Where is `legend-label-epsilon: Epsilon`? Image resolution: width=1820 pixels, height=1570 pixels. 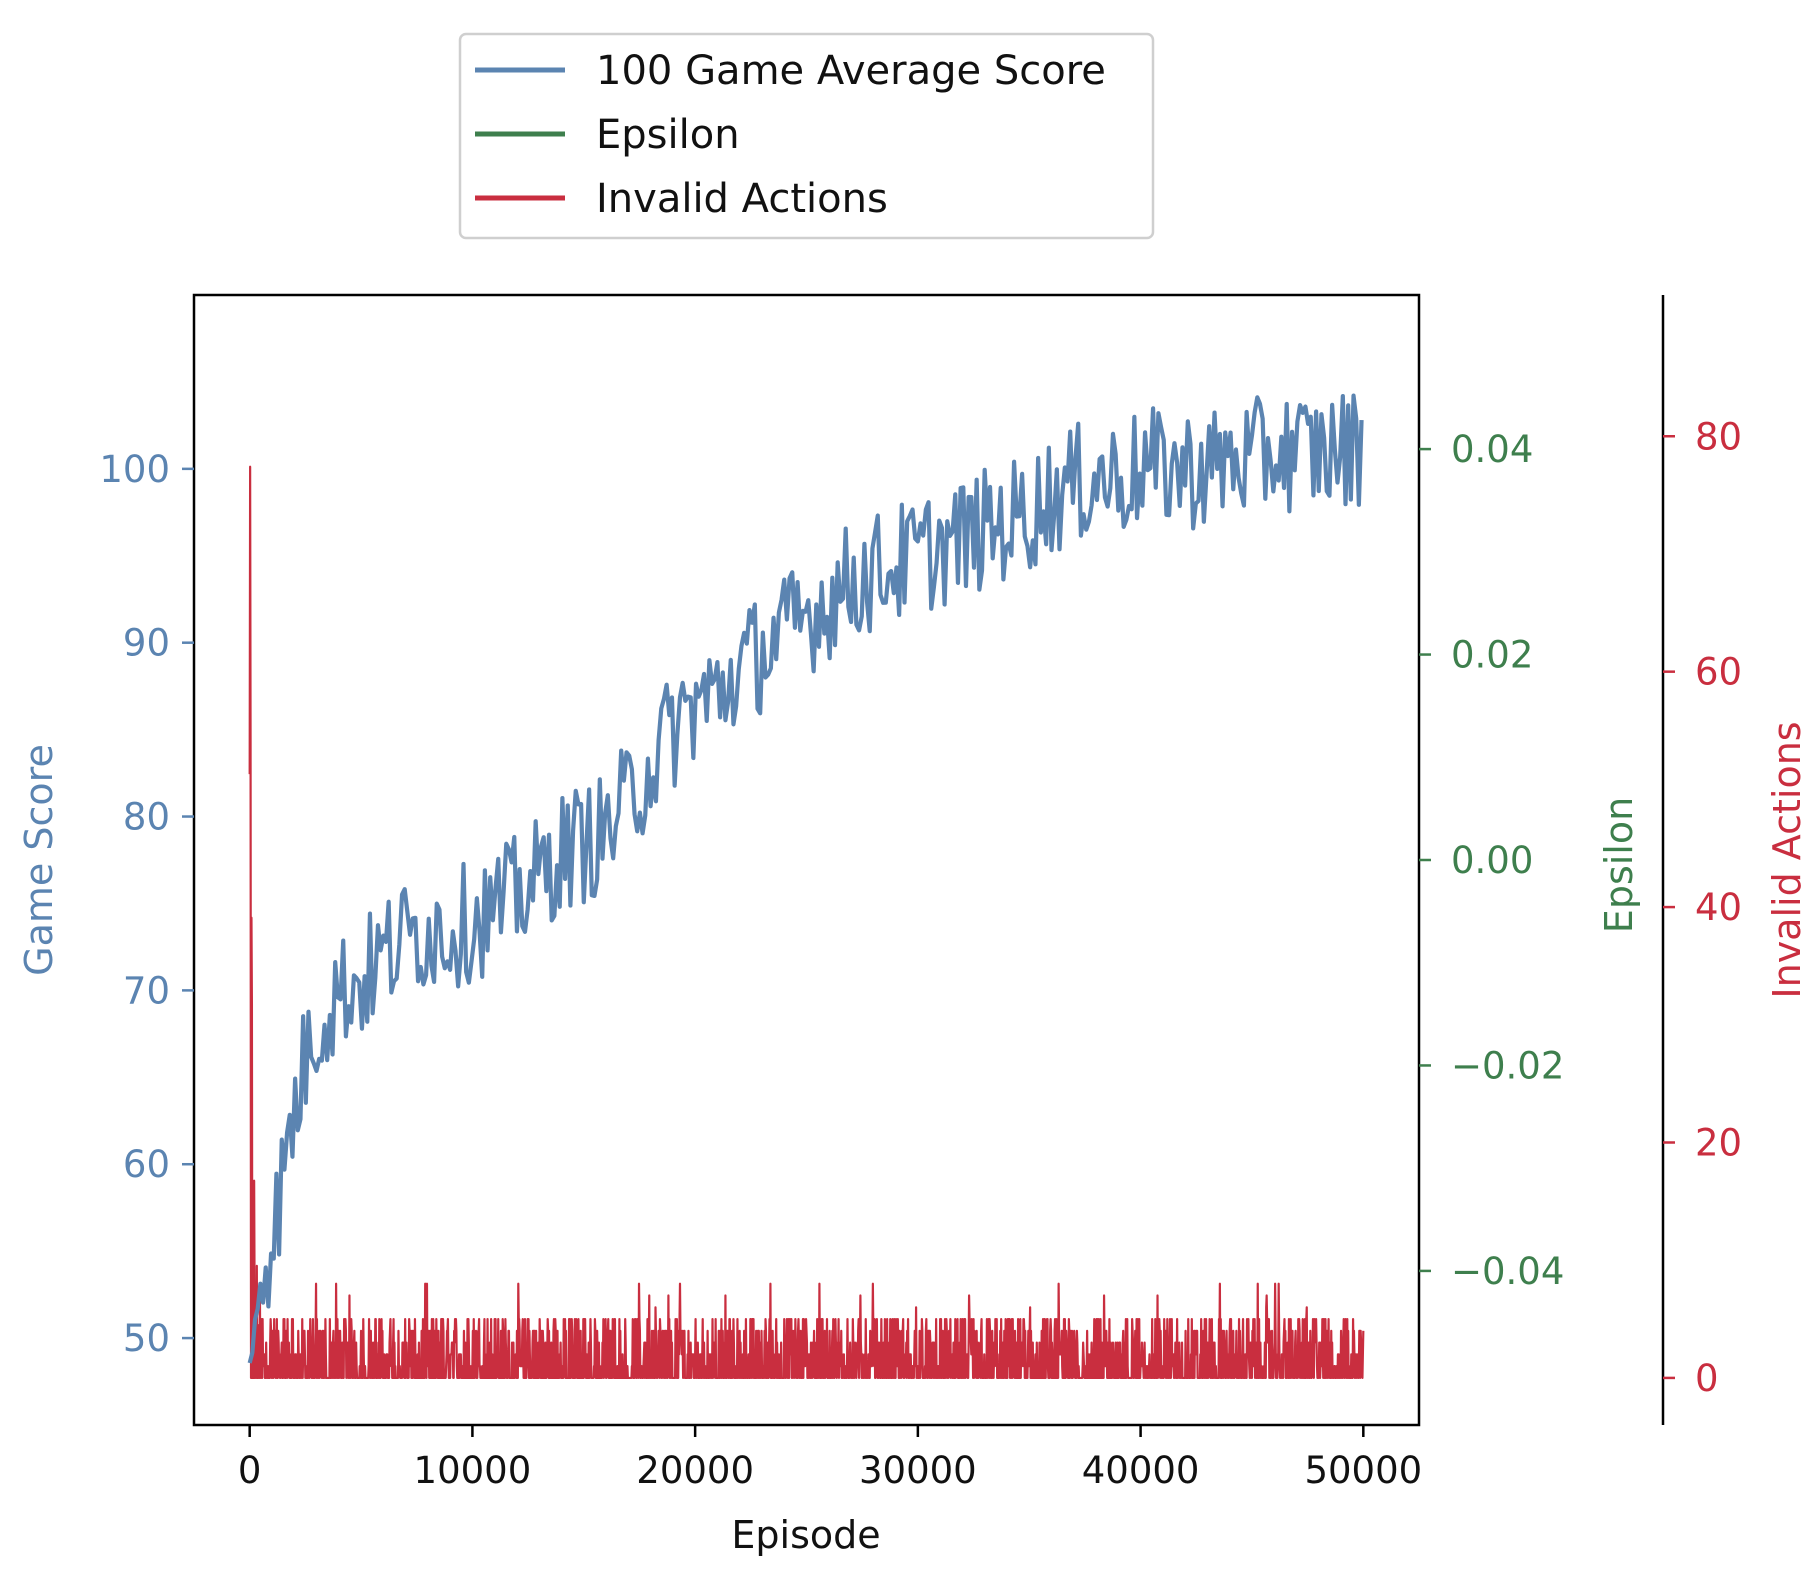 legend-label-epsilon: Epsilon is located at coordinates (668, 135).